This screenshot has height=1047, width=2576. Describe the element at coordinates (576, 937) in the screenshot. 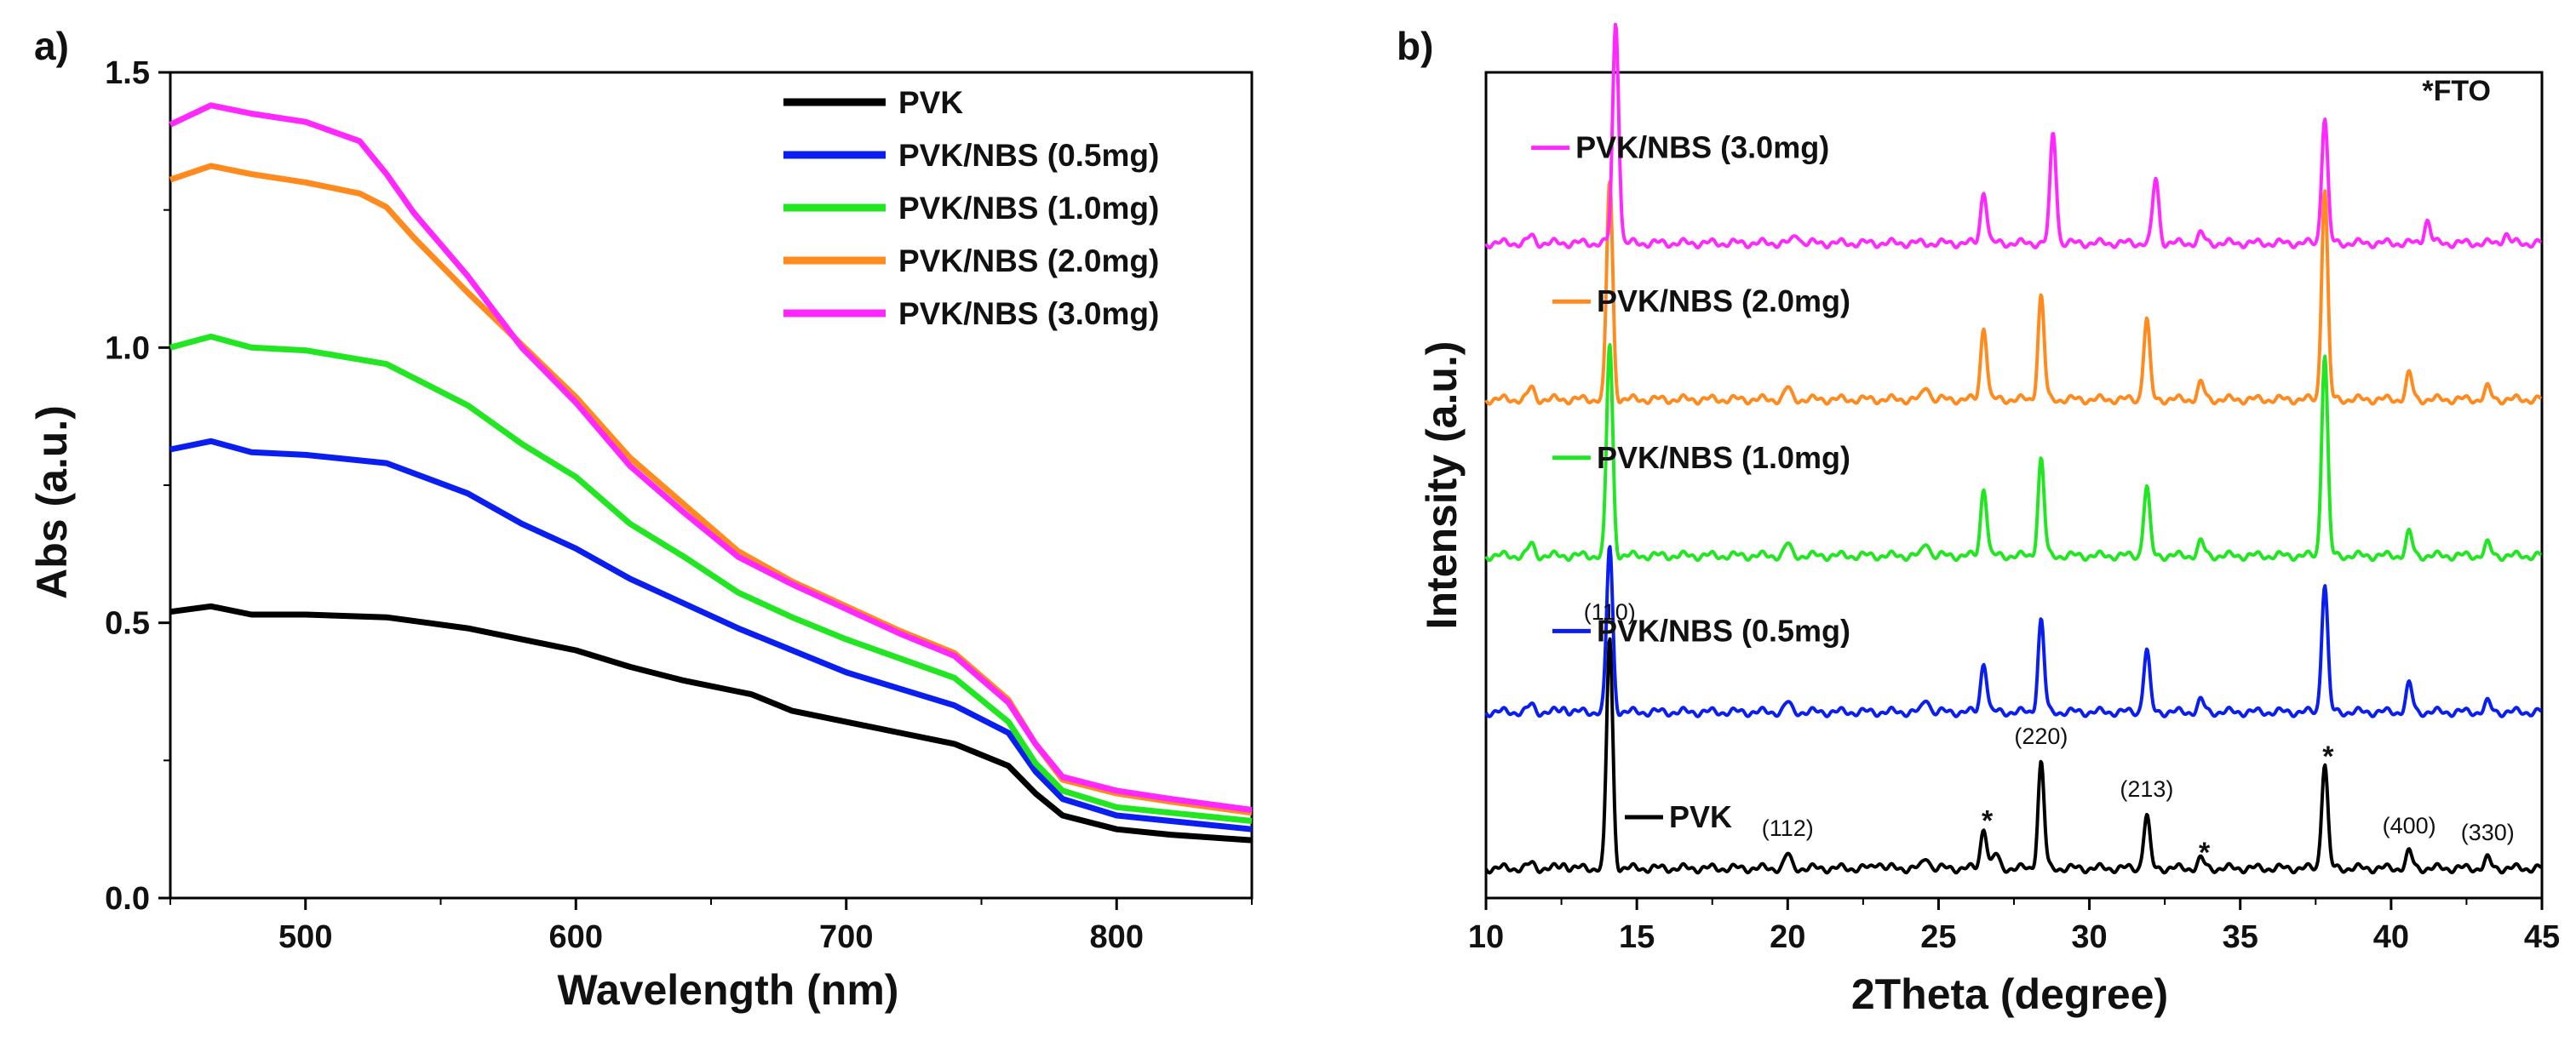

I see `panel-a-x-tick-label: 600` at that location.